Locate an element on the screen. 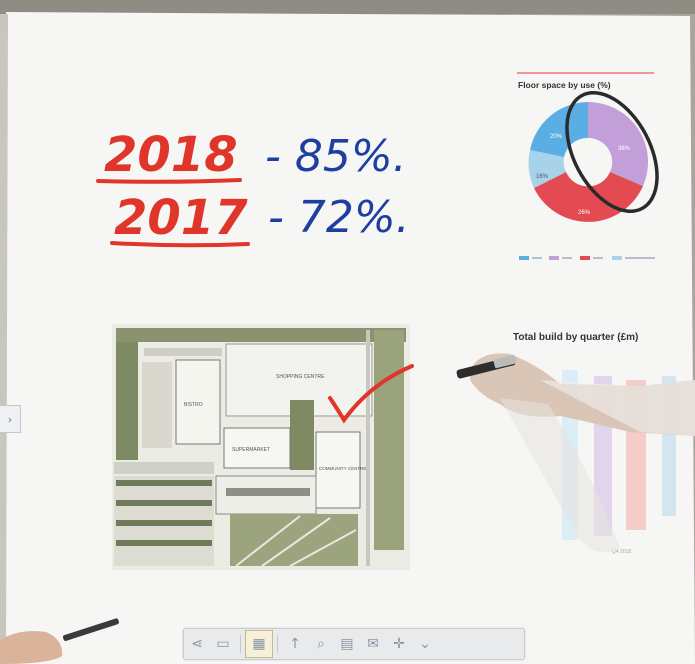  hand-drawn-circle is located at coordinates (612, 152).